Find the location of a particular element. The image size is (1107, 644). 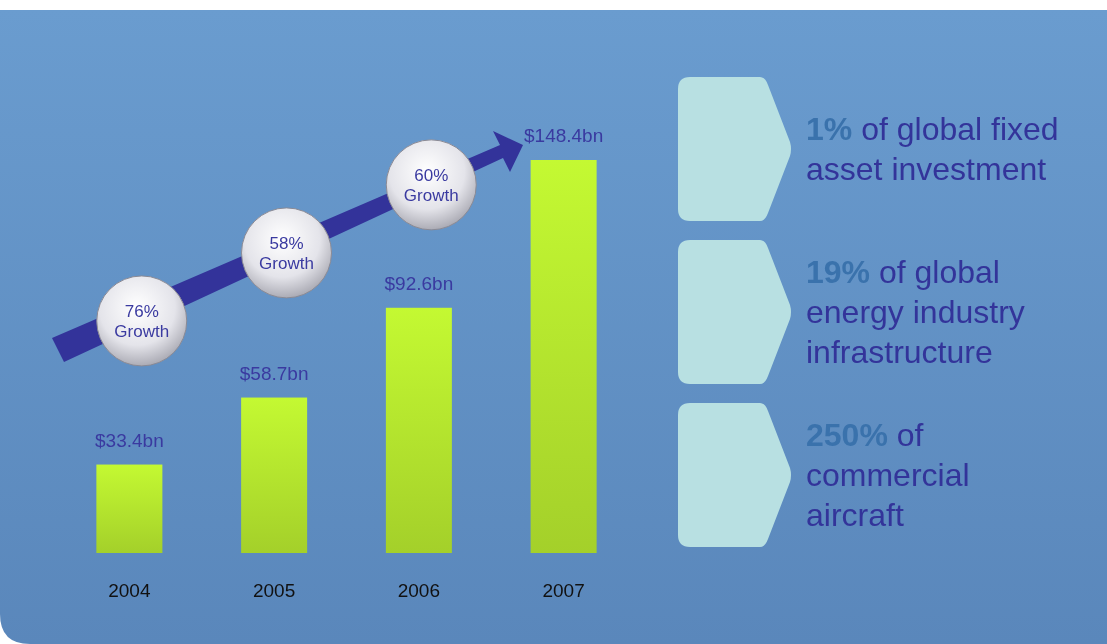

data-label: $58.7bn is located at coordinates (274, 373).